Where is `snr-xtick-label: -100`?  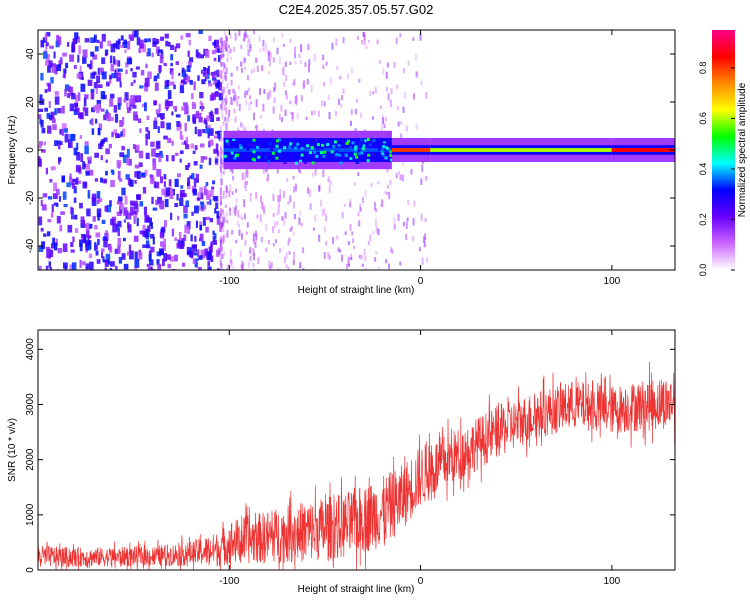 snr-xtick-label: -100 is located at coordinates (229, 581).